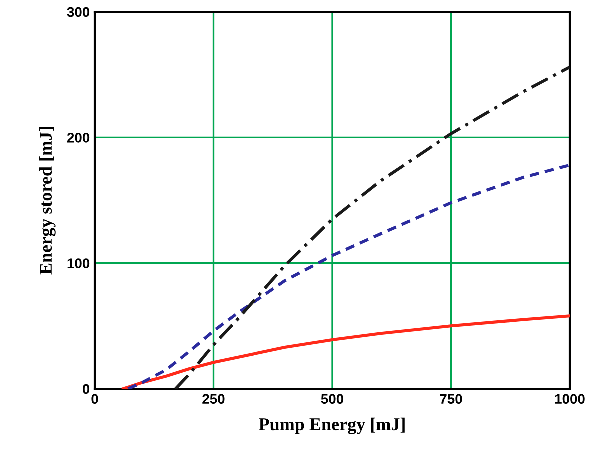 This screenshot has width=601, height=457. I want to click on y-tick-label: 100, so click(79, 263).